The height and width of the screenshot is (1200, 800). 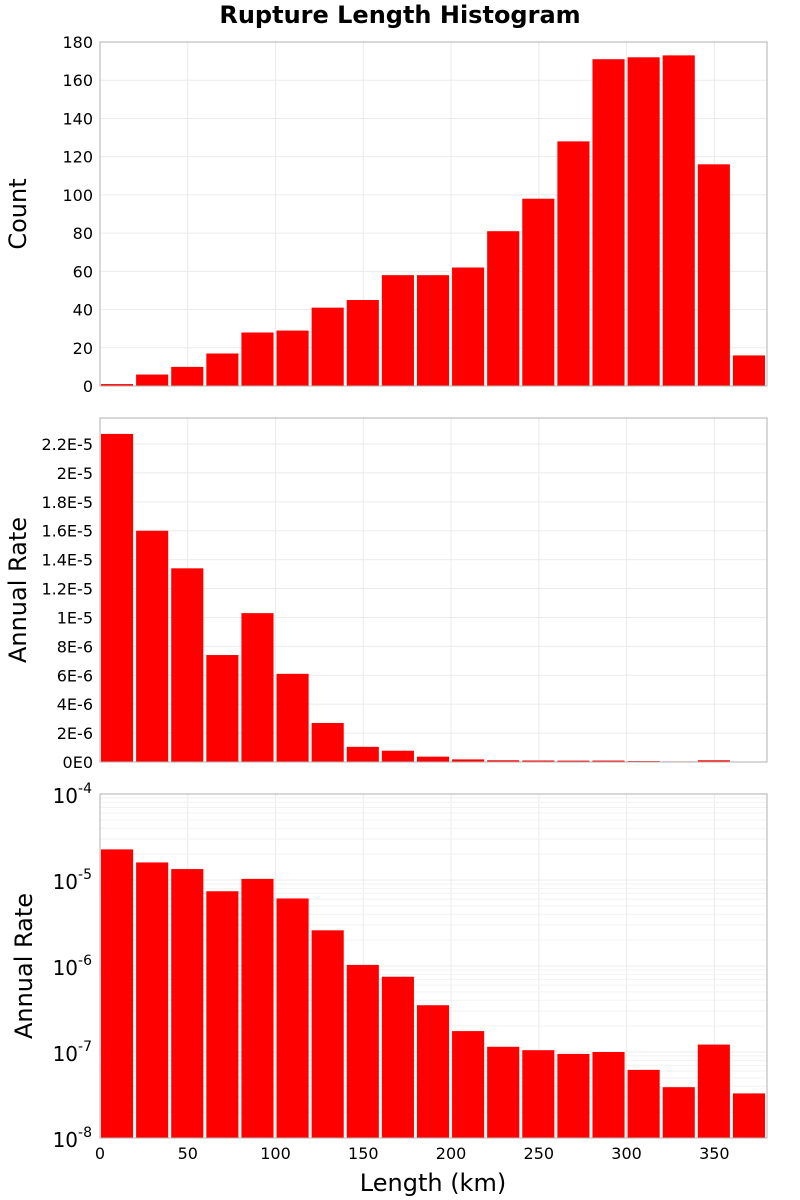 I want to click on y-tick-label: 8E-6, so click(x=75, y=646).